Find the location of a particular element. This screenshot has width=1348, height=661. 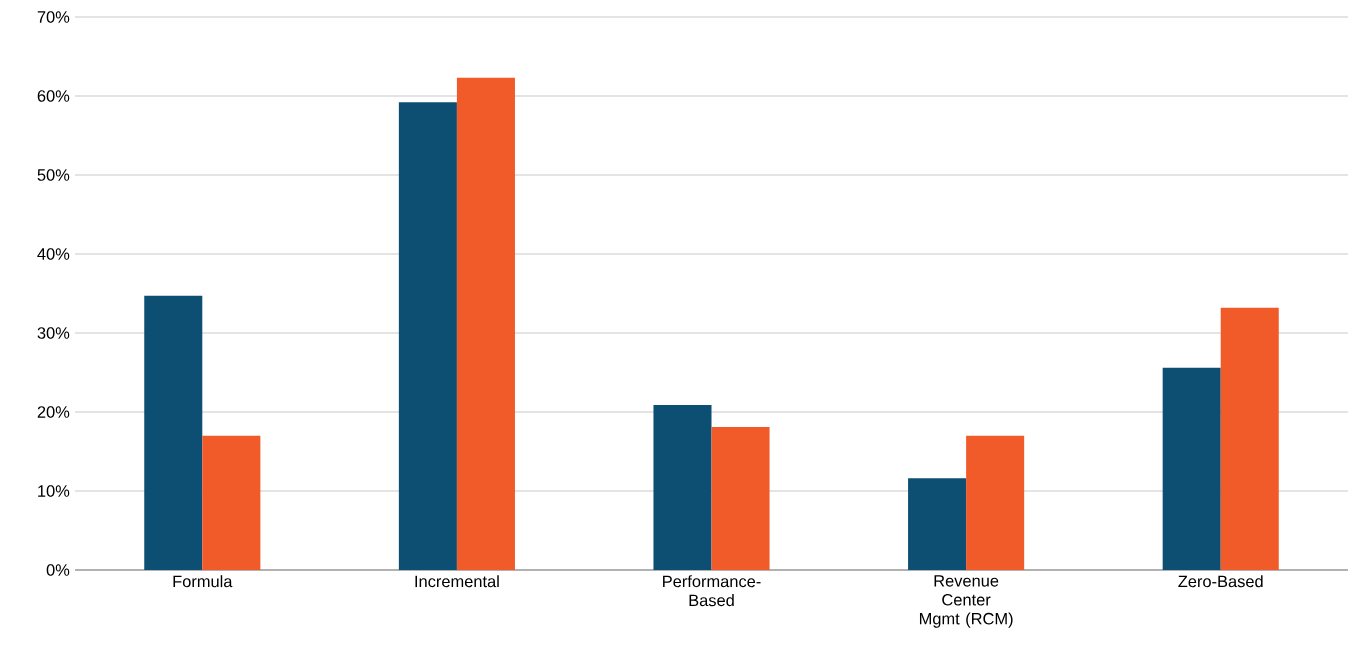

x-tick-label: Incremental is located at coordinates (457, 581).